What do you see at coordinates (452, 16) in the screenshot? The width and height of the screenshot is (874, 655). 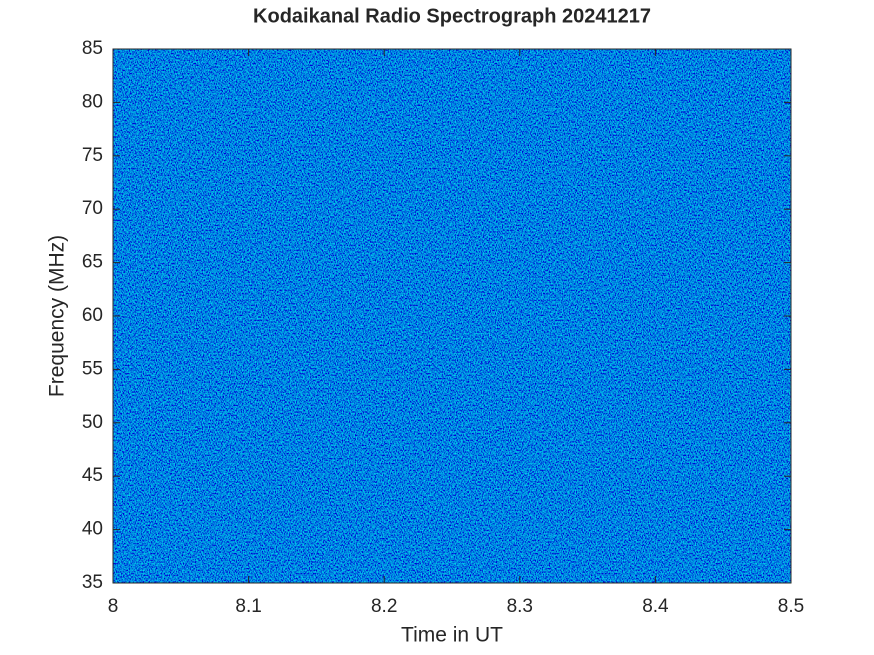 I see `chart-title: Kodaikanal Radio Spectrograph 20241217` at bounding box center [452, 16].